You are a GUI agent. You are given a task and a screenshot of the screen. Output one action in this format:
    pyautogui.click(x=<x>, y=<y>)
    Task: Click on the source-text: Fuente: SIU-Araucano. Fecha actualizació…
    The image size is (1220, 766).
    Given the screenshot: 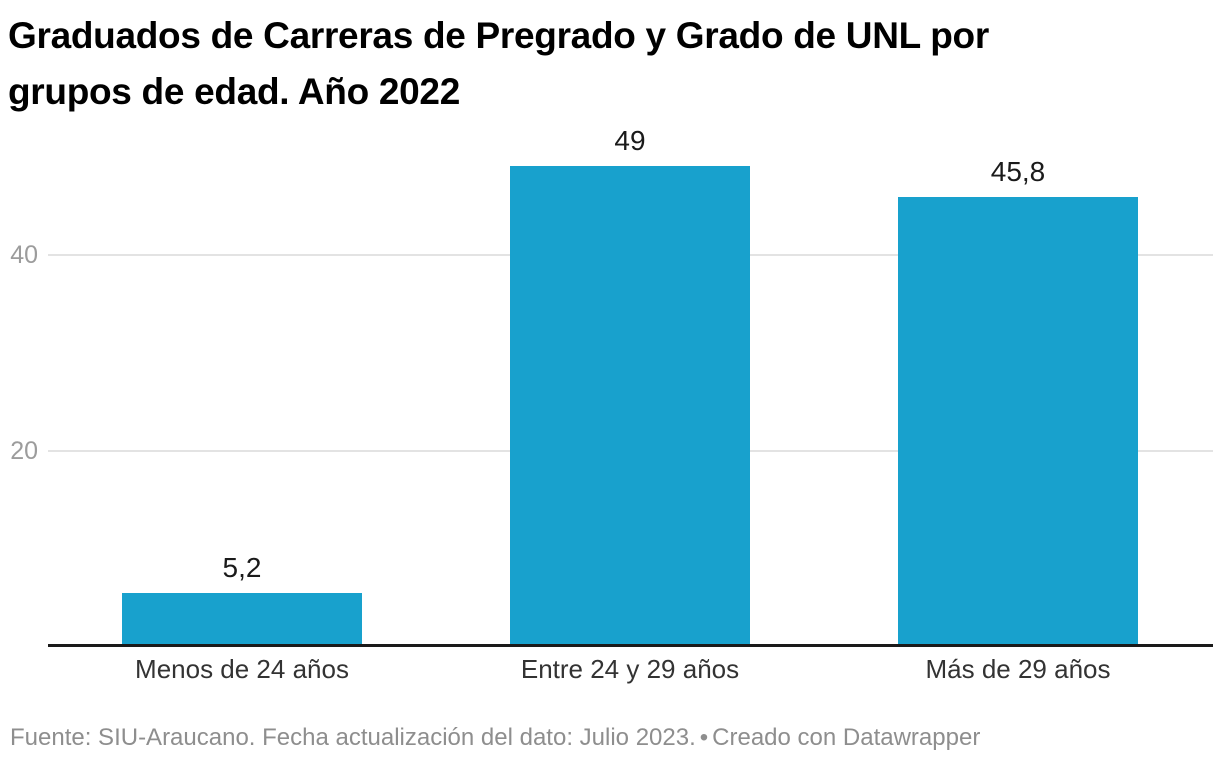 What is the action you would take?
    pyautogui.click(x=353, y=737)
    